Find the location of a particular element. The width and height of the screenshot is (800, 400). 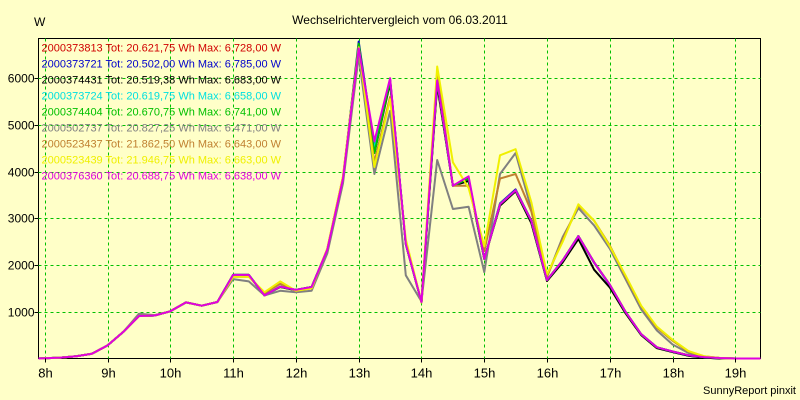

x-tick-label: 19h is located at coordinates (736, 373).